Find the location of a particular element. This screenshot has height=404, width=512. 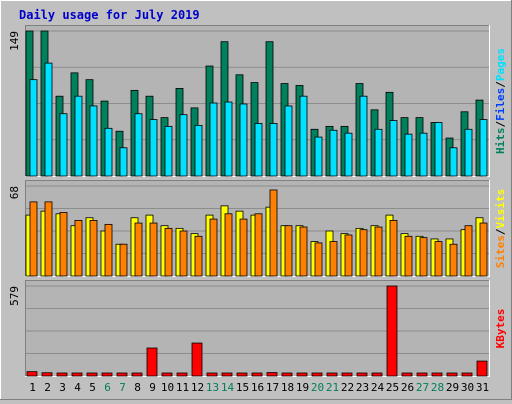

legend-pages: Pages is located at coordinates (500, 64).